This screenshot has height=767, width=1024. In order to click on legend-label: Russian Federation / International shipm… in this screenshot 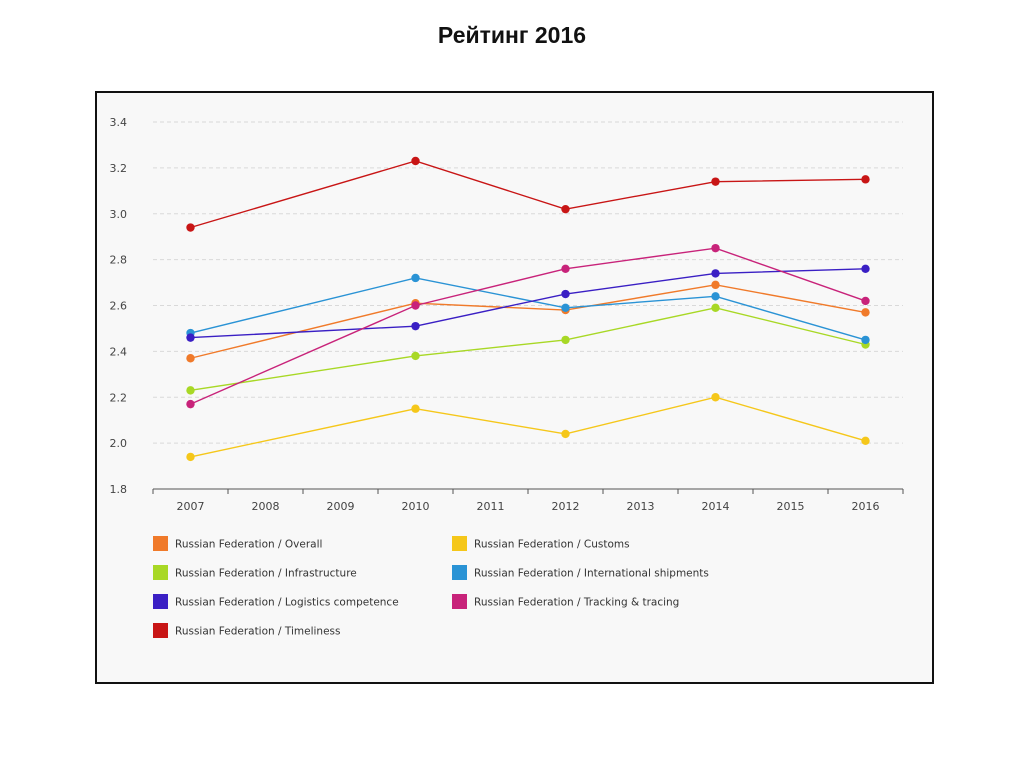, I will do `click(591, 574)`.